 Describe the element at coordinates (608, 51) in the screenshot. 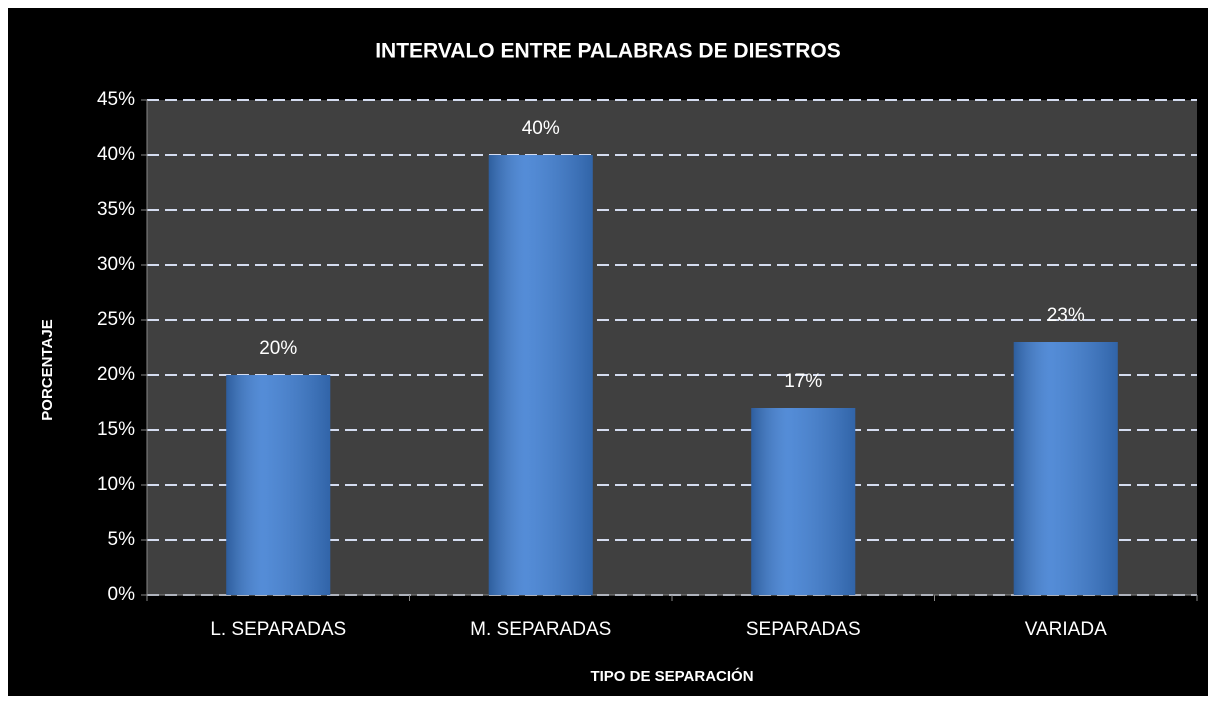

I see `chart-title: INTERVALO ENTRE PALABRAS DE DIESTROS` at that location.